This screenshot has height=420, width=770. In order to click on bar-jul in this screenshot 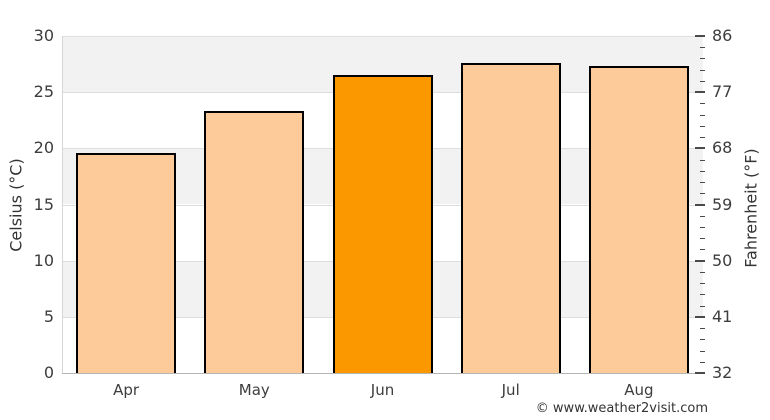, I will do `click(510, 217)`.